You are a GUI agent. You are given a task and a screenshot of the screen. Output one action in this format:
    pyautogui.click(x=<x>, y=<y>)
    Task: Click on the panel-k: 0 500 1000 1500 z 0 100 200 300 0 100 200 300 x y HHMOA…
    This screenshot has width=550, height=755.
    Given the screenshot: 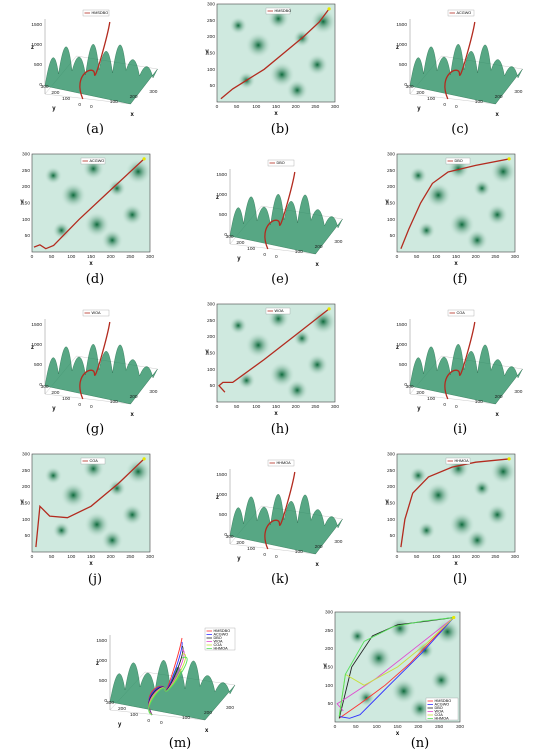 What is the action you would take?
    pyautogui.click(x=280, y=522)
    